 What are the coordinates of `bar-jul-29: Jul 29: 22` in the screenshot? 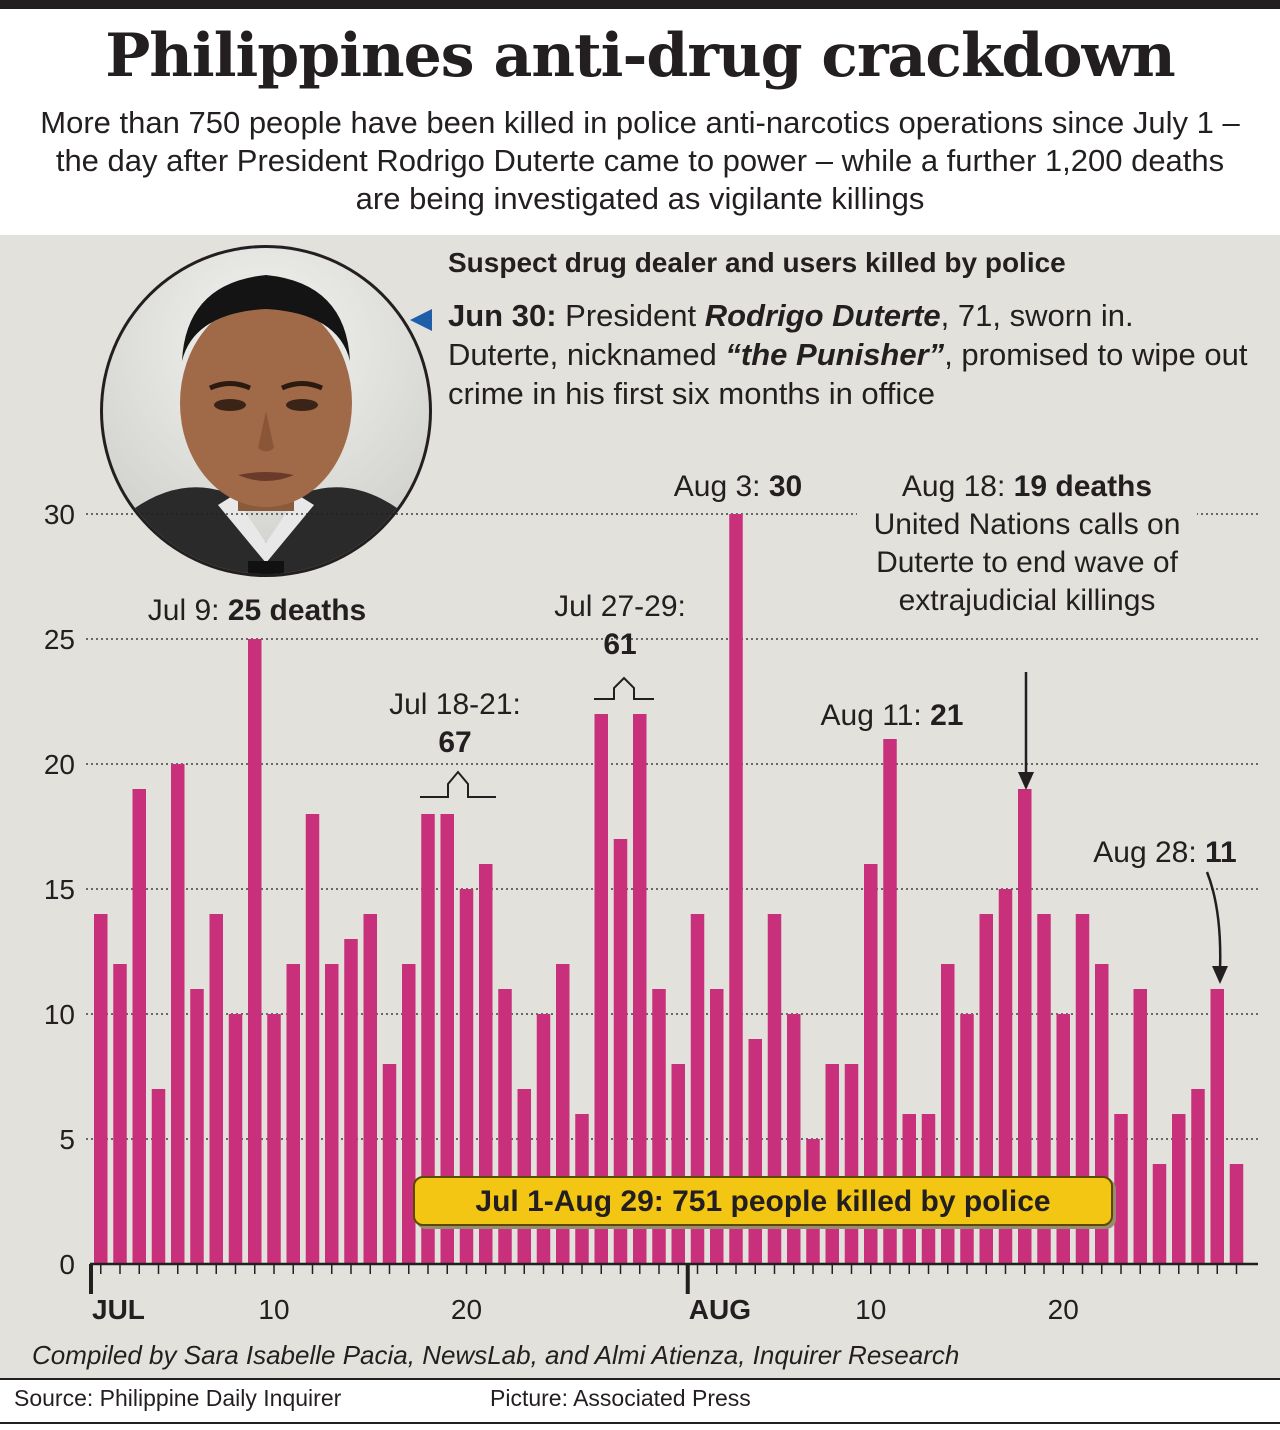 It's located at (640, 989).